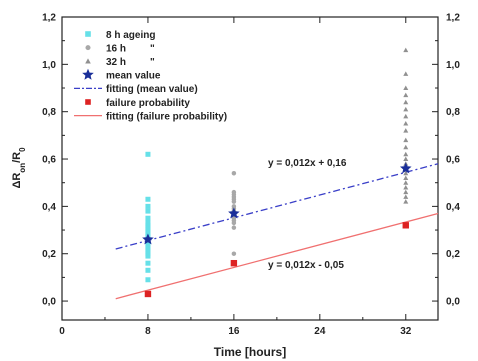  I want to click on y-tick-label: 0,0, so click(49, 302).